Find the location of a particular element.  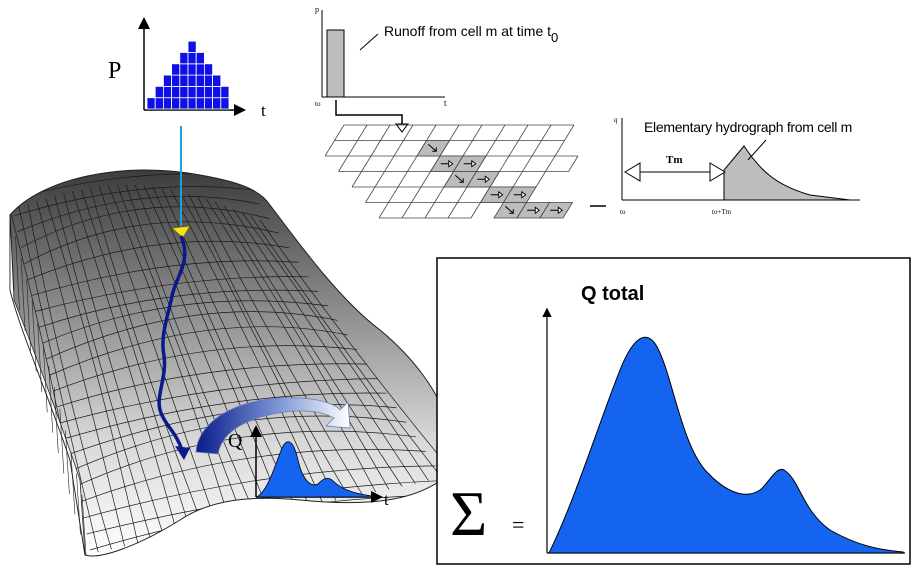

flow-arrowhead is located at coordinates (182, 453).